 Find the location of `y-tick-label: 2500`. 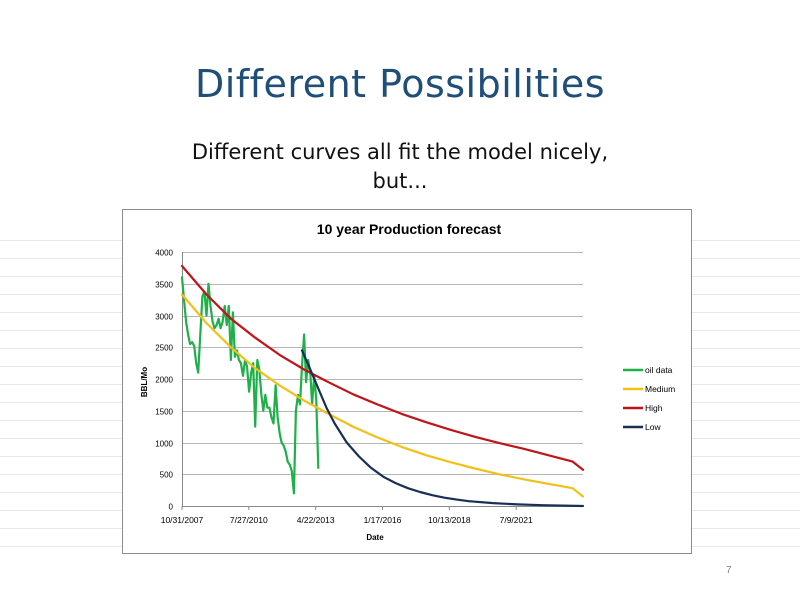

y-tick-label: 2500 is located at coordinates (164, 348).